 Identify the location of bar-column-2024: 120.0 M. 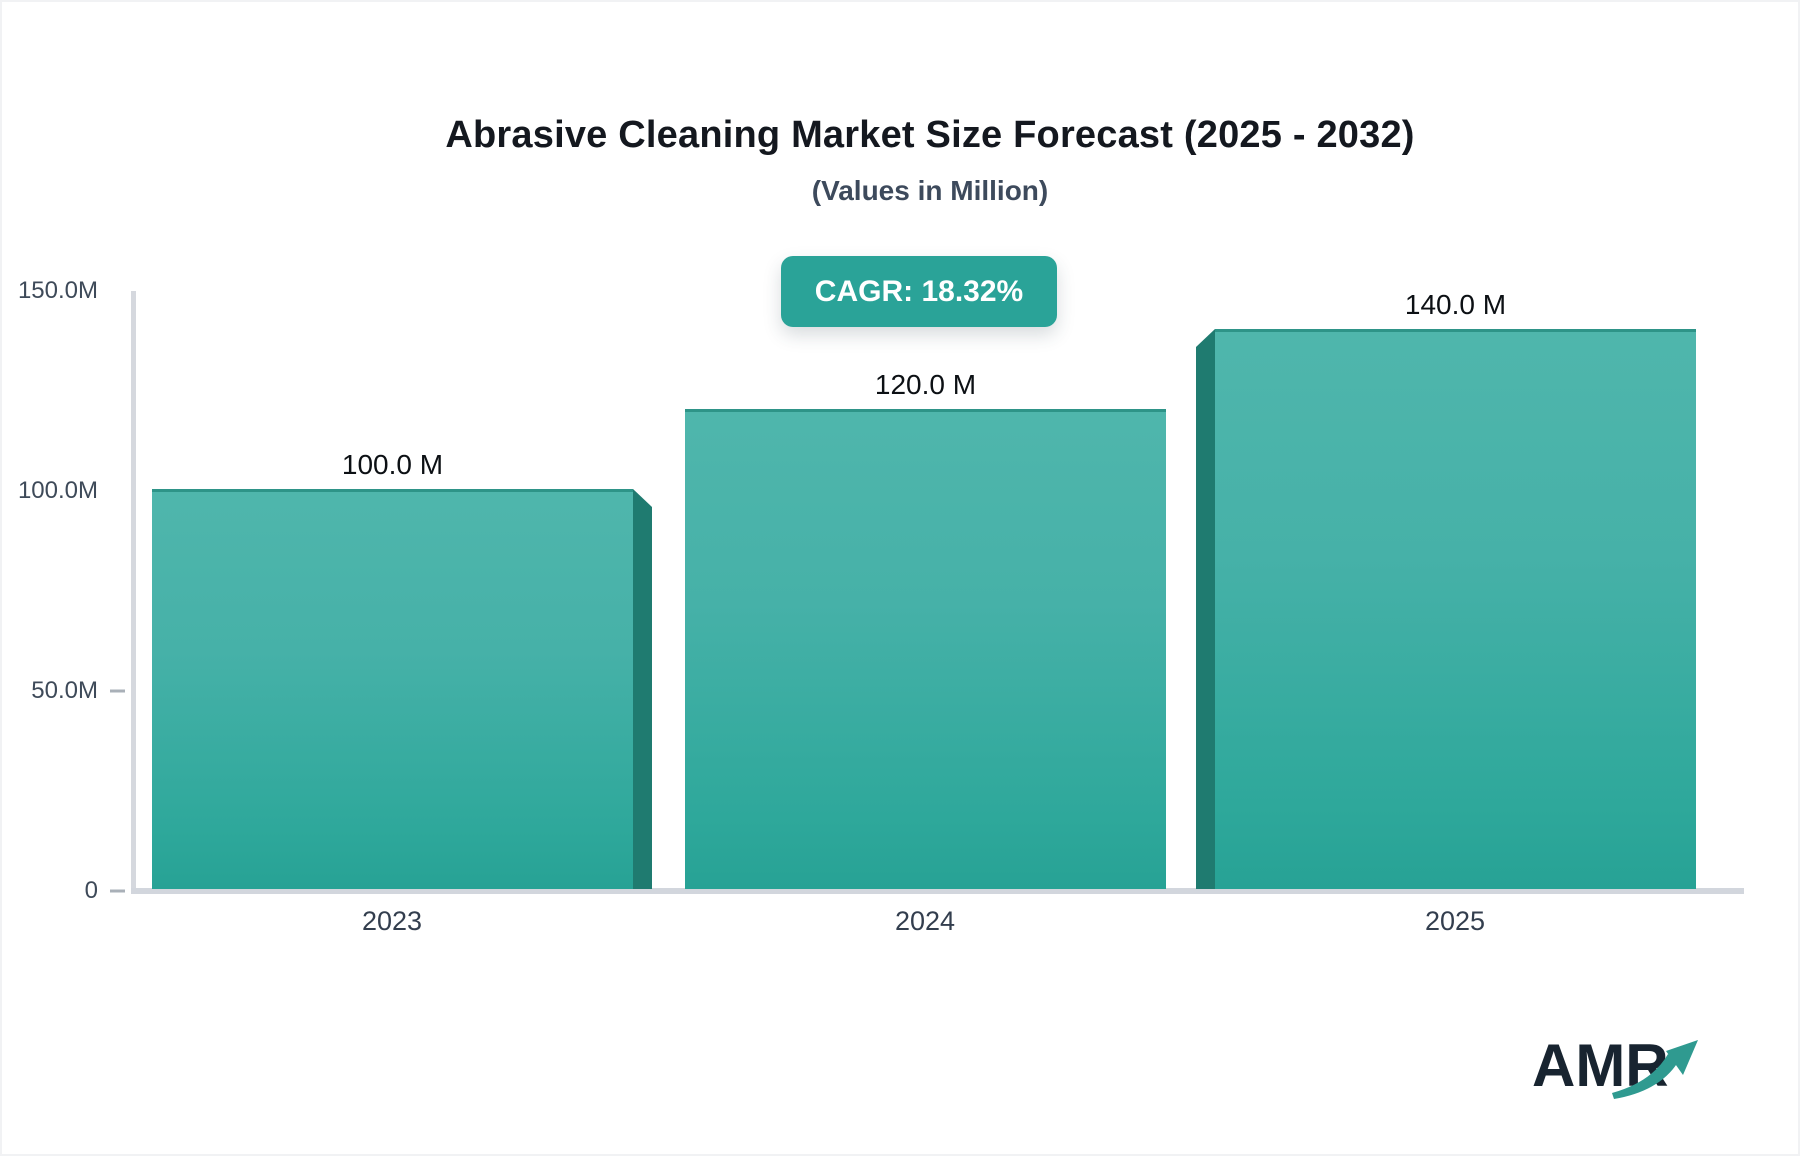
(925, 629).